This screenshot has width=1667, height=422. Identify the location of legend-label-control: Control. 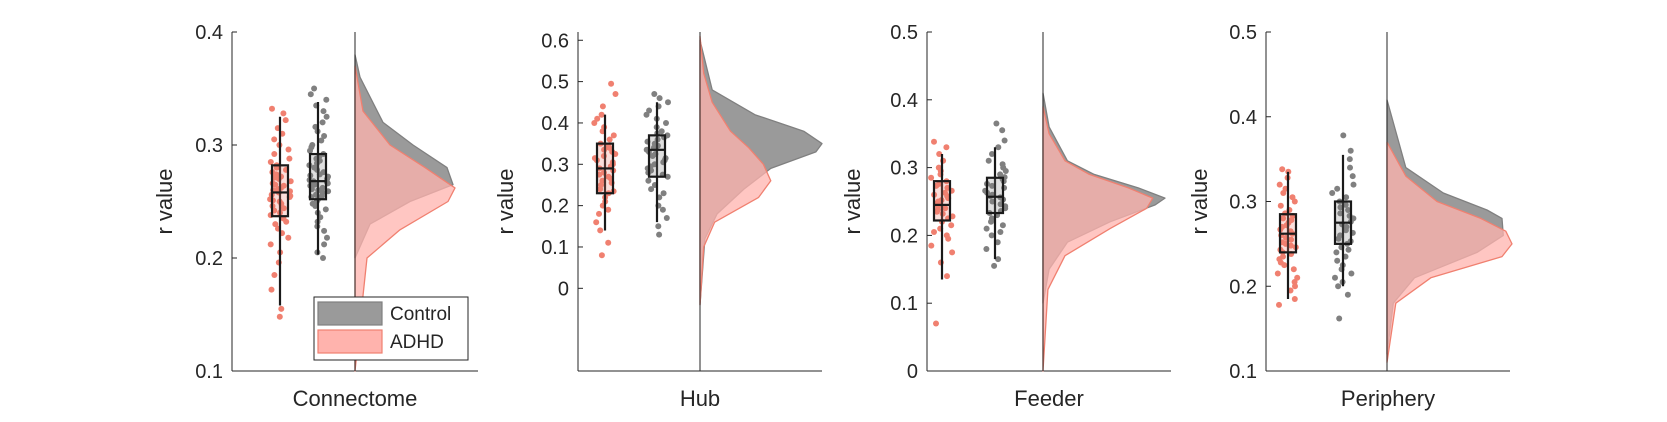
(420, 314).